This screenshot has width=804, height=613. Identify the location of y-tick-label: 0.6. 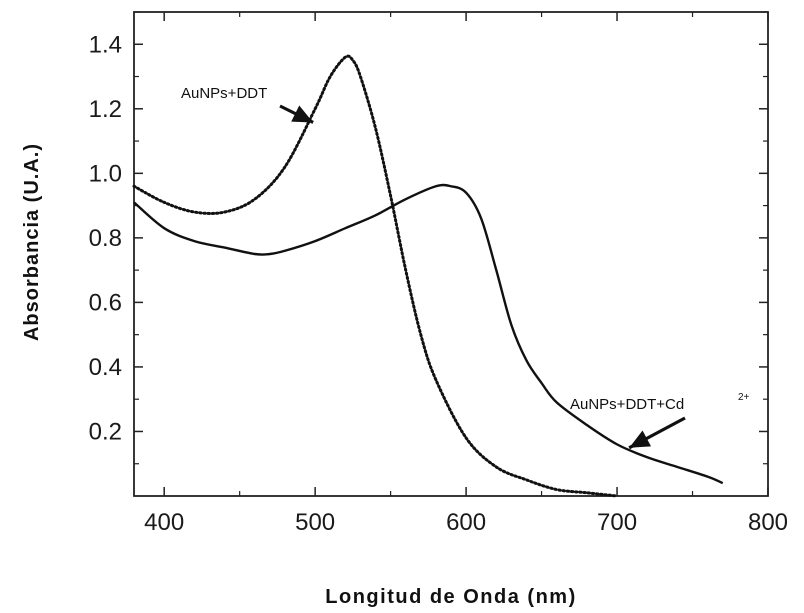
(105, 302).